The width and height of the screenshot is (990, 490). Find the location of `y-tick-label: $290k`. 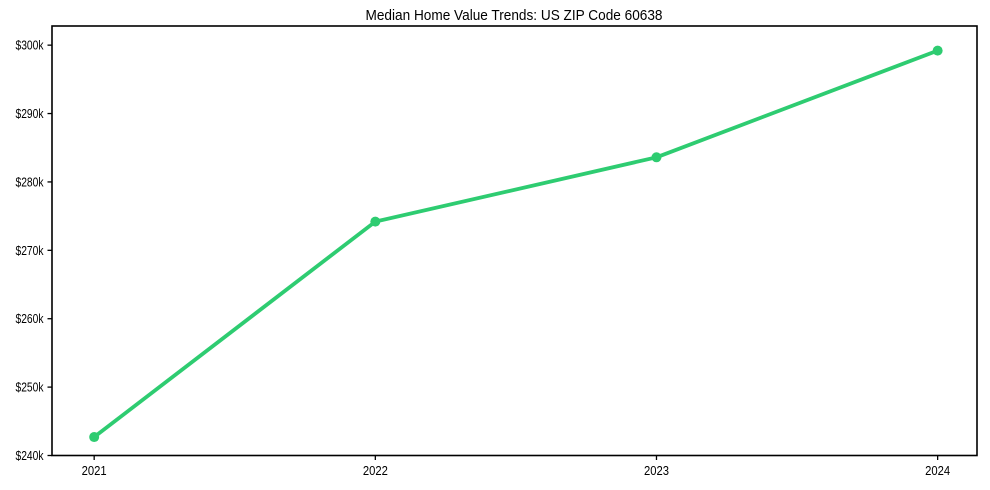

y-tick-label: $290k is located at coordinates (30, 113).